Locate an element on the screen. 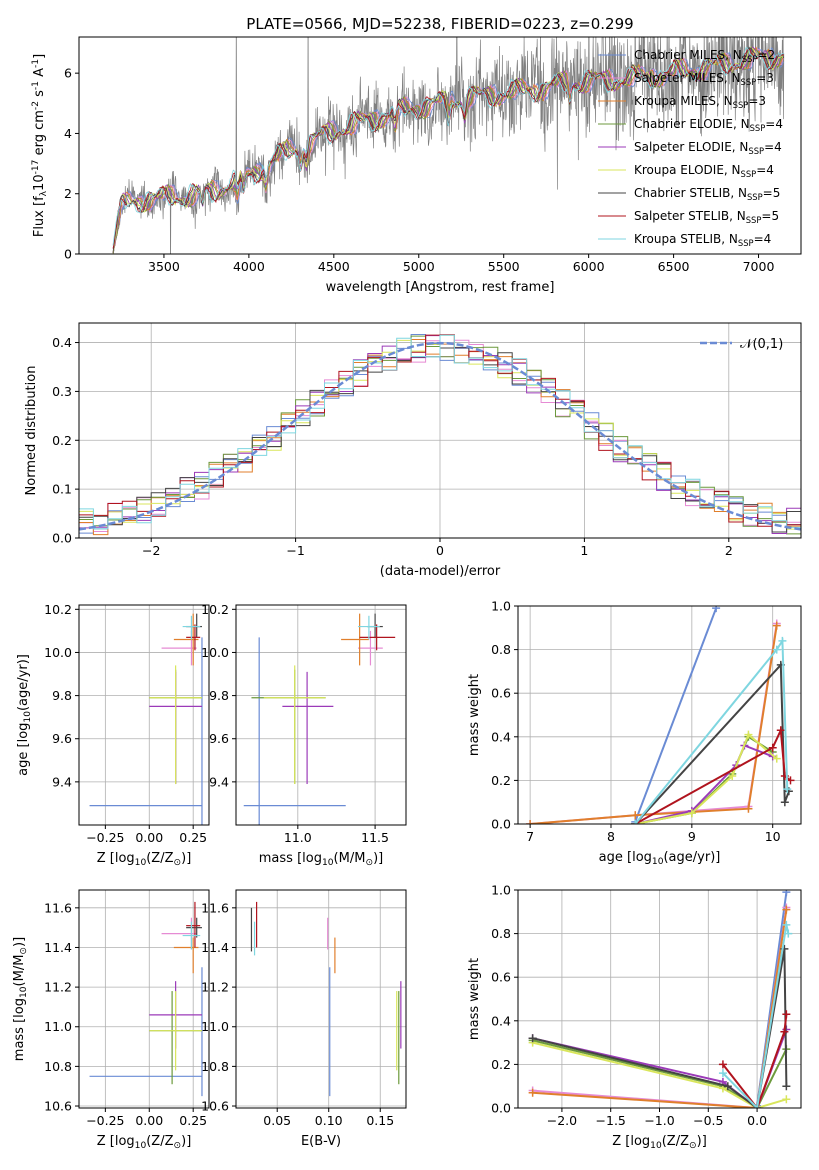 Image resolution: width=819 pixels, height=1170 pixels. legend-label: 𝒩(0,1) is located at coordinates (761, 344).